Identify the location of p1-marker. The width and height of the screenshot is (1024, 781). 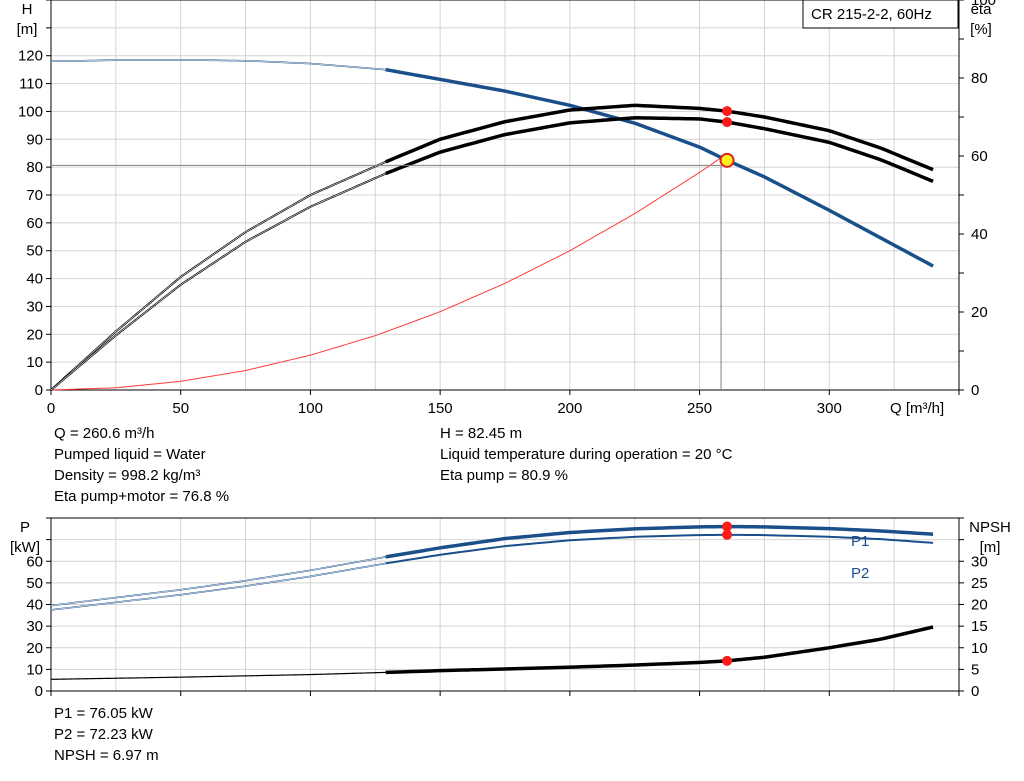
(727, 526).